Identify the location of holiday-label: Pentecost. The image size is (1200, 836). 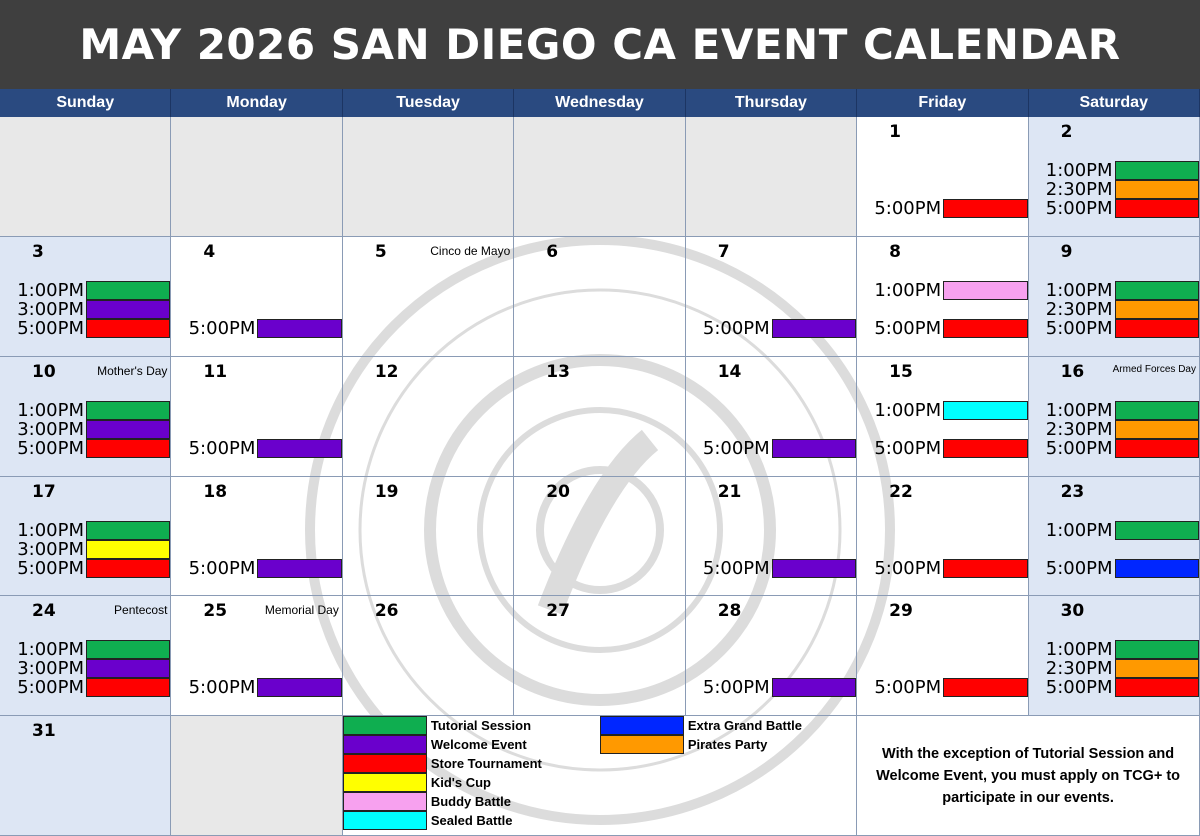
(141, 610).